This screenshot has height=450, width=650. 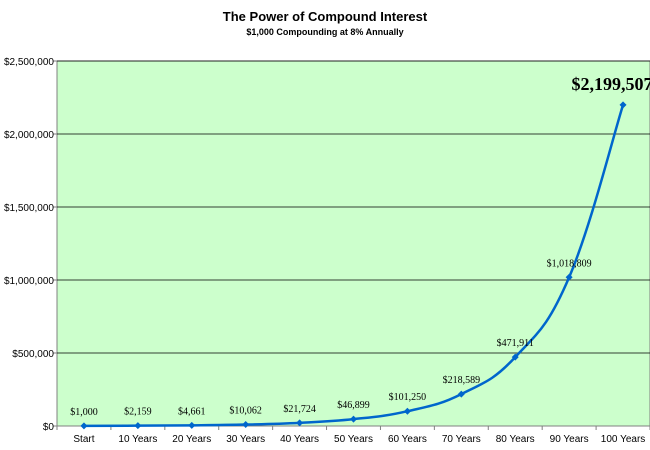 What do you see at coordinates (137, 439) in the screenshot?
I see `x-tick-label: 10 Years` at bounding box center [137, 439].